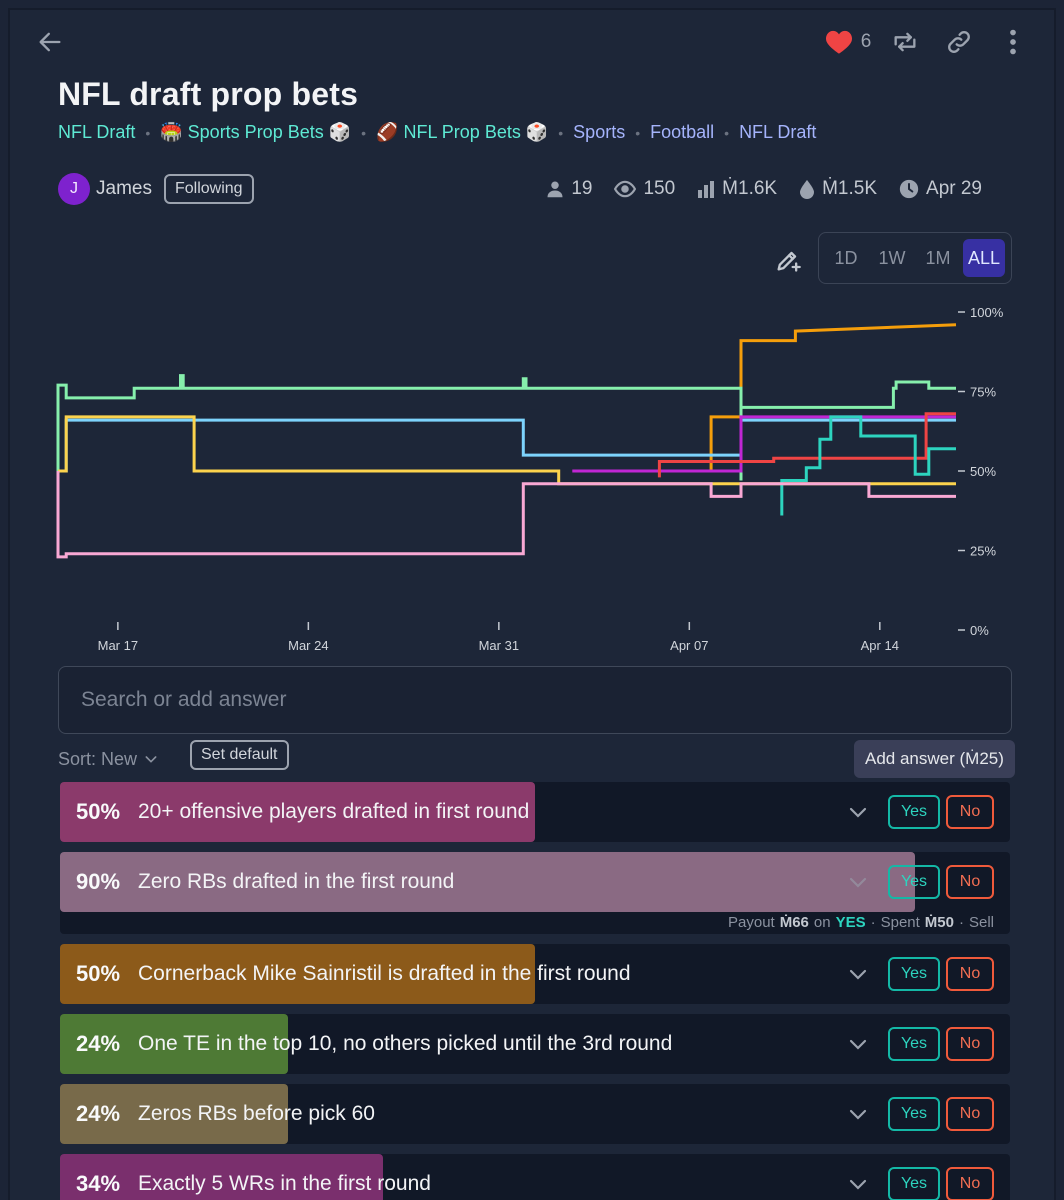 The width and height of the screenshot is (1064, 1200). Describe the element at coordinates (833, 397) in the screenshot. I see `series-line-orange` at that location.